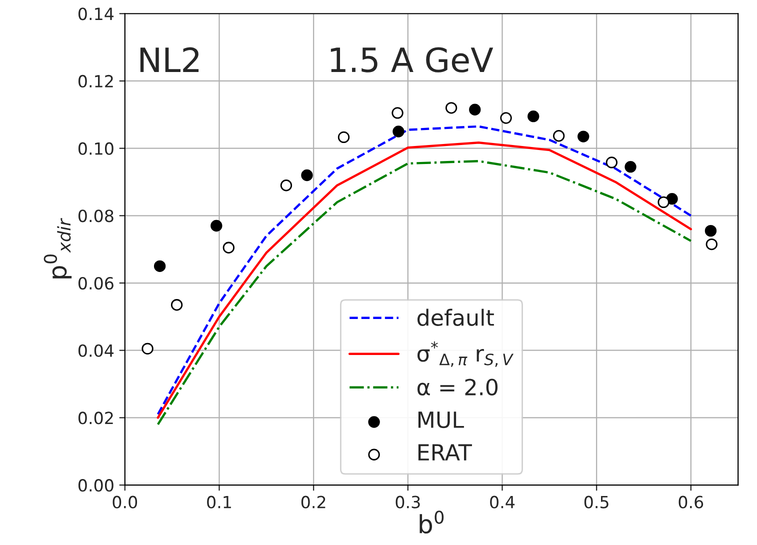 This screenshot has width=757, height=545. Describe the element at coordinates (457, 387) in the screenshot. I see `legend-label: α = 2.0` at that location.